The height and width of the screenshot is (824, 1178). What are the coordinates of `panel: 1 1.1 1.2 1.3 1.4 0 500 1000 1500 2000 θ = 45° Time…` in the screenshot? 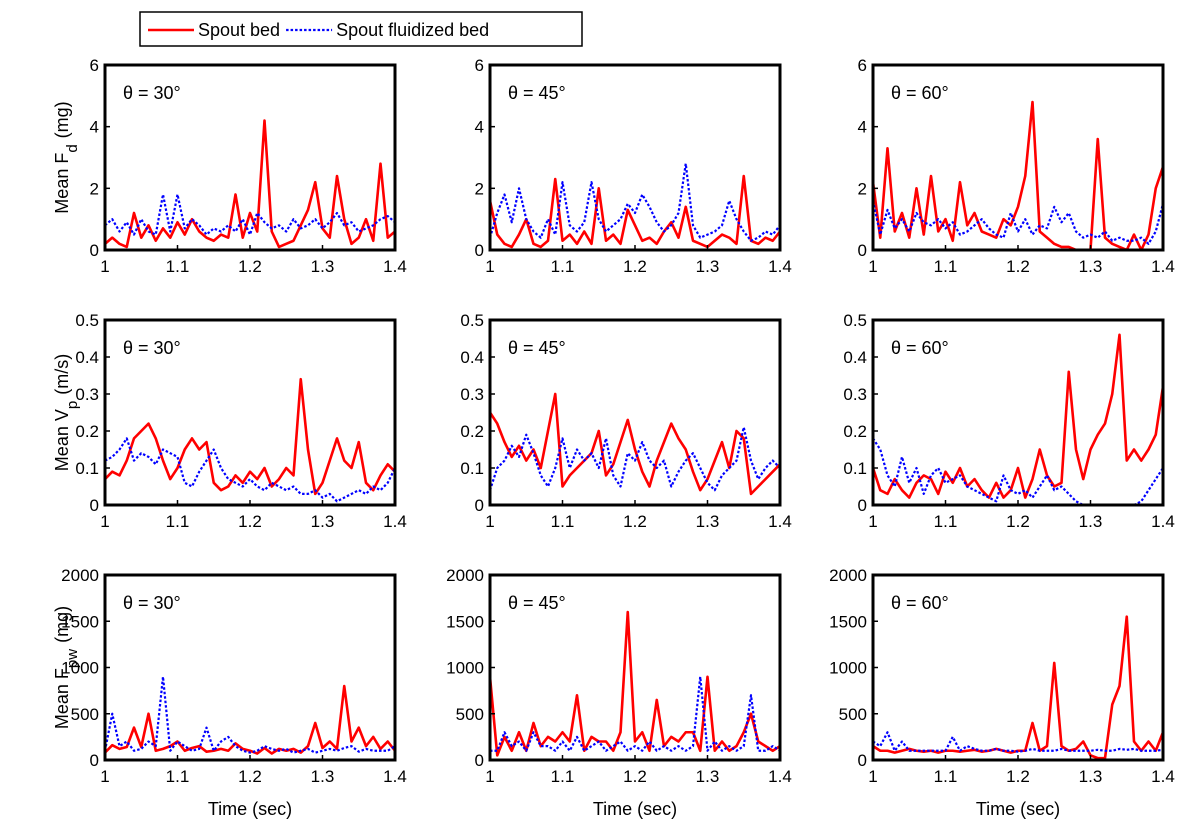 It's located at (619, 692).